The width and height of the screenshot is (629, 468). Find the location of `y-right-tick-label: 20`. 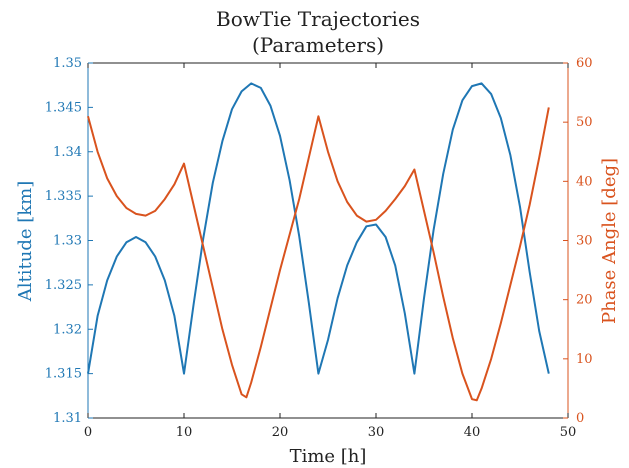

y-right-tick-label: 20 is located at coordinates (584, 300).